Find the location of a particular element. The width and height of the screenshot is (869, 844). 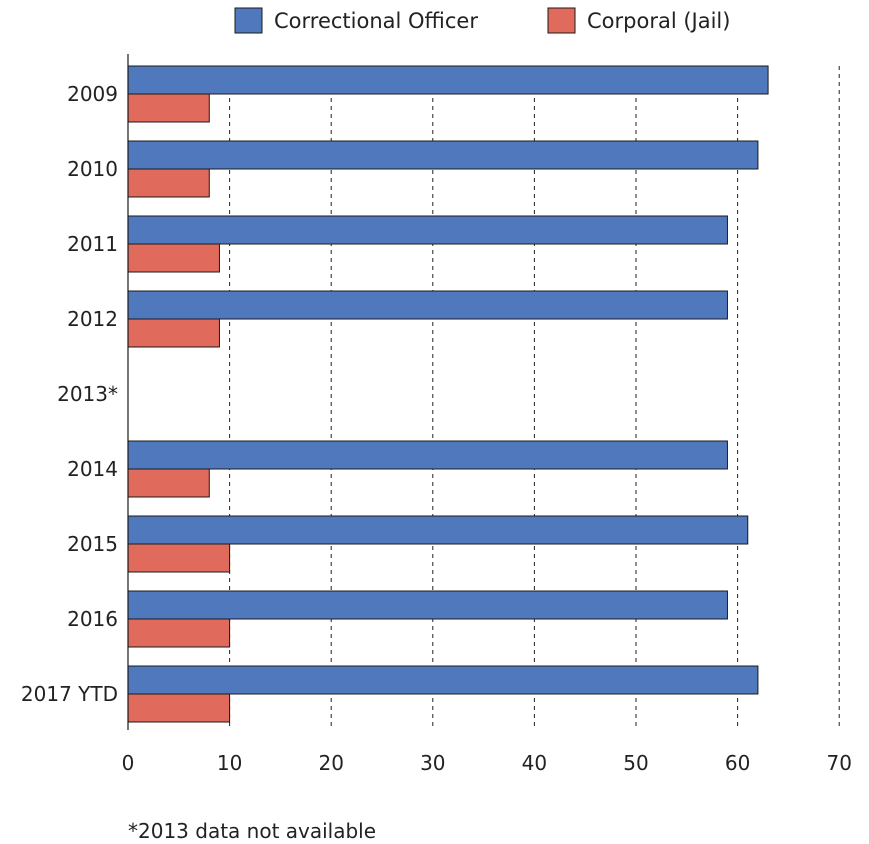

legend-swatch-officer is located at coordinates (248, 20).